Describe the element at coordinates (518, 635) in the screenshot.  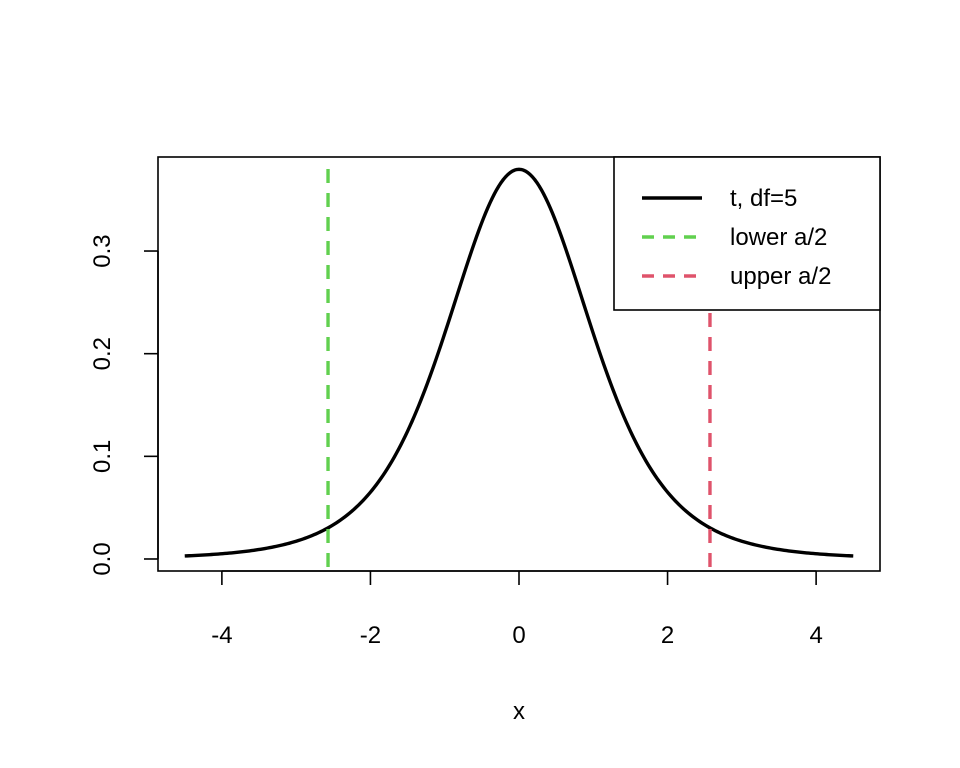
I see `x-tick-label: 0` at that location.